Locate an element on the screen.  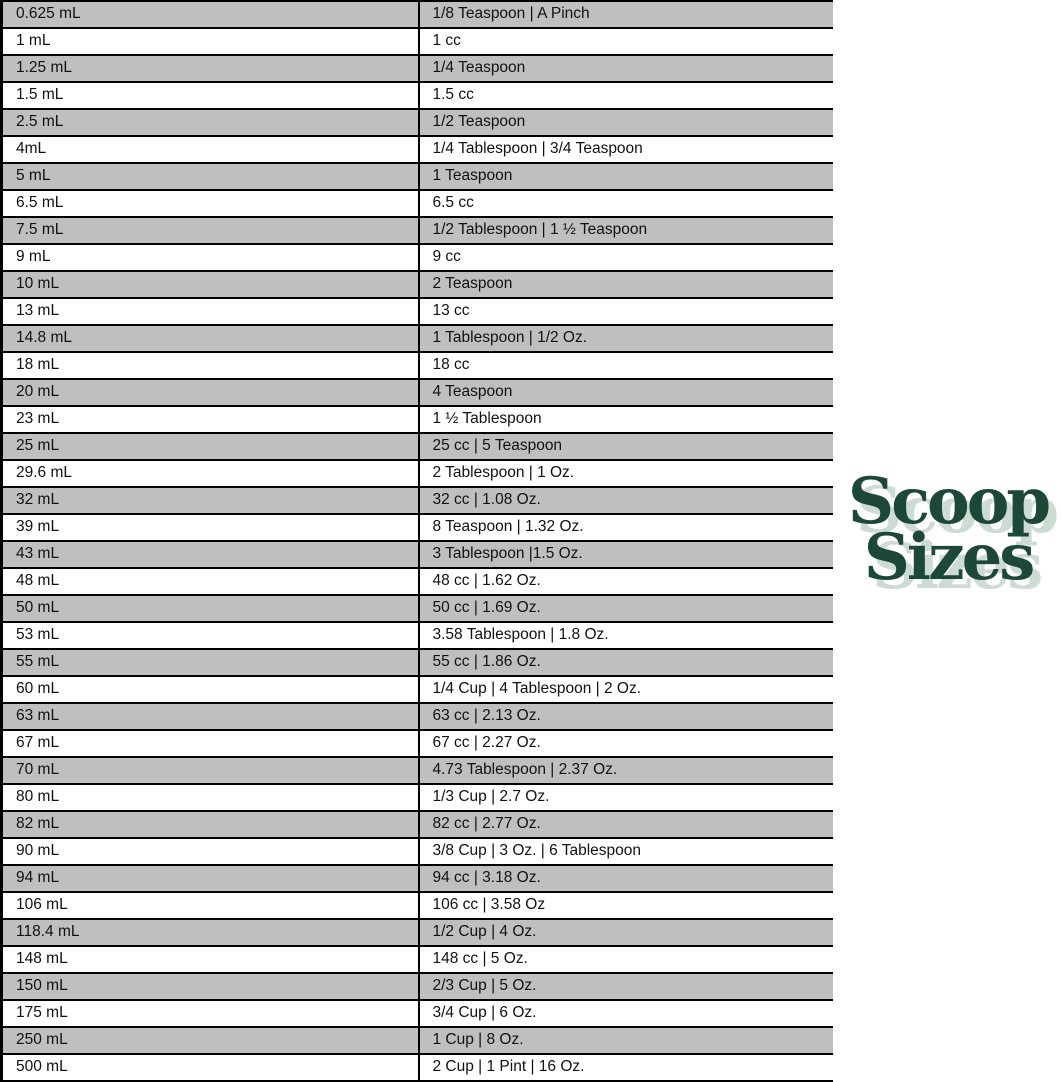
table-row: 23 mL 1 ½ Tablespoon is located at coordinates (416, 419).